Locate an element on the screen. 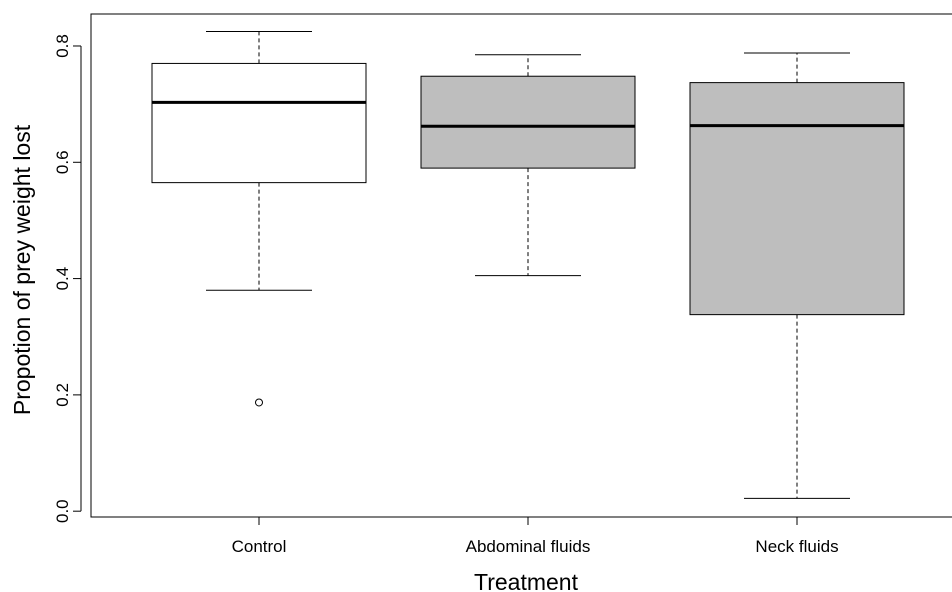  y-axis-title: Propotion of prey weight lost is located at coordinates (22, 269).